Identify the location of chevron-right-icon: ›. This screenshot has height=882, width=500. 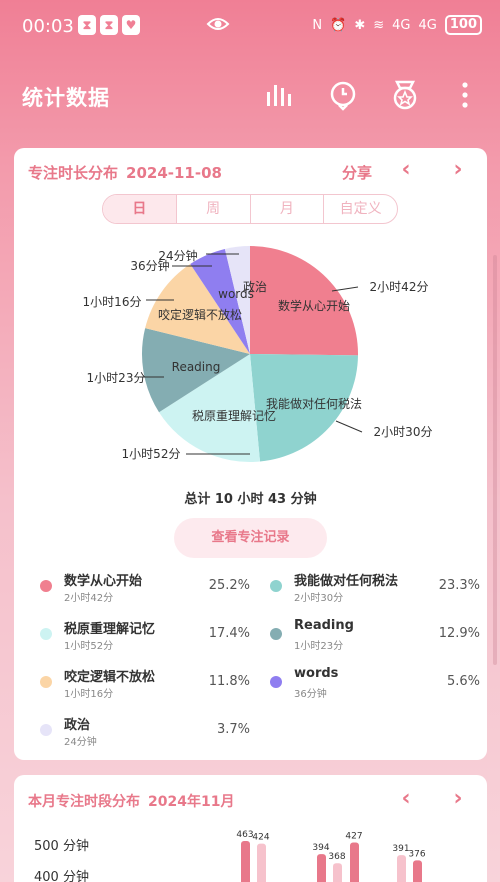
(458, 169).